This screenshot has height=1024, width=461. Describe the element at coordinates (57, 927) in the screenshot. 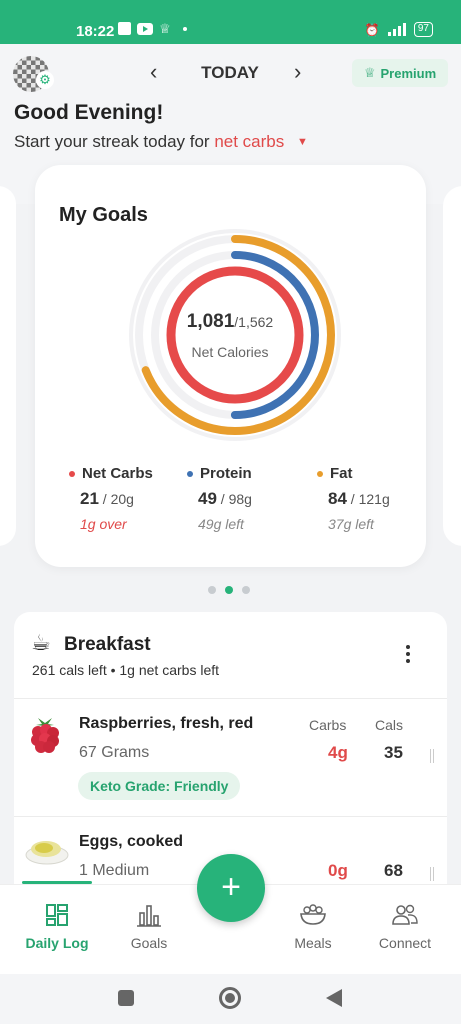

I see `nav-daily-log: Daily Log` at that location.